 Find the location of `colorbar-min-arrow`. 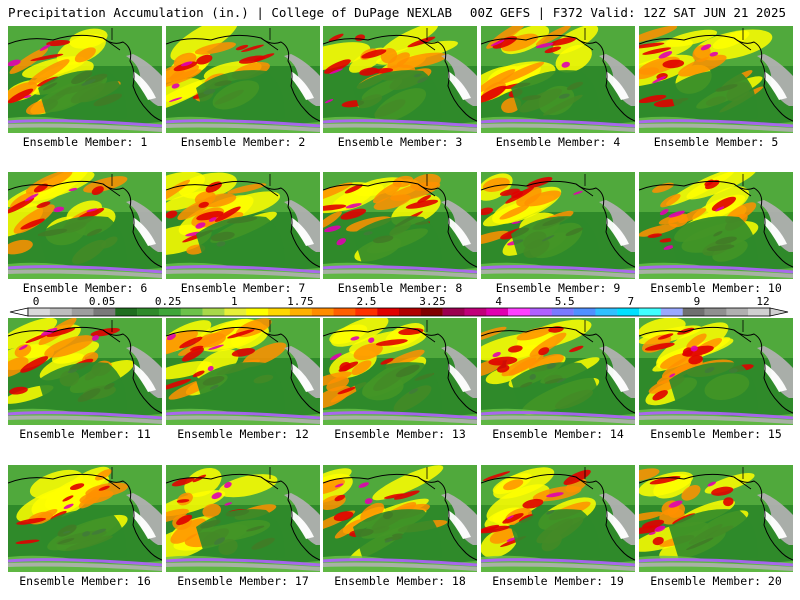

colorbar-min-arrow is located at coordinates (19, 312).